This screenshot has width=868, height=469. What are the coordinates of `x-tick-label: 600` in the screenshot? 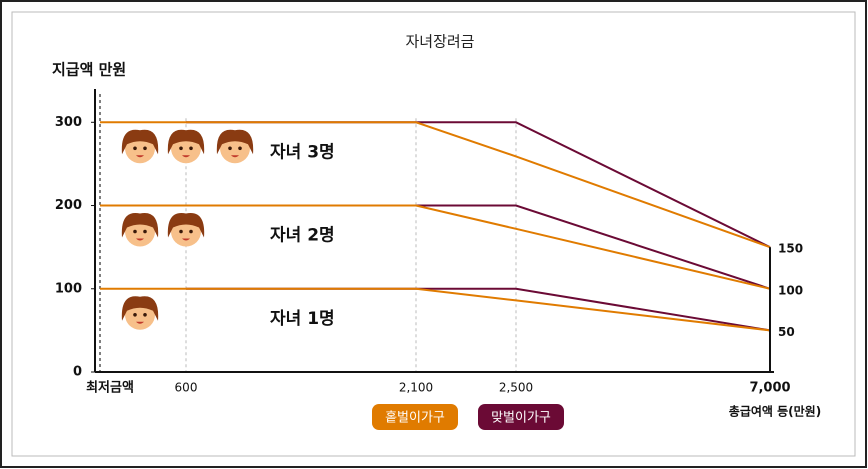 It's located at (186, 388).